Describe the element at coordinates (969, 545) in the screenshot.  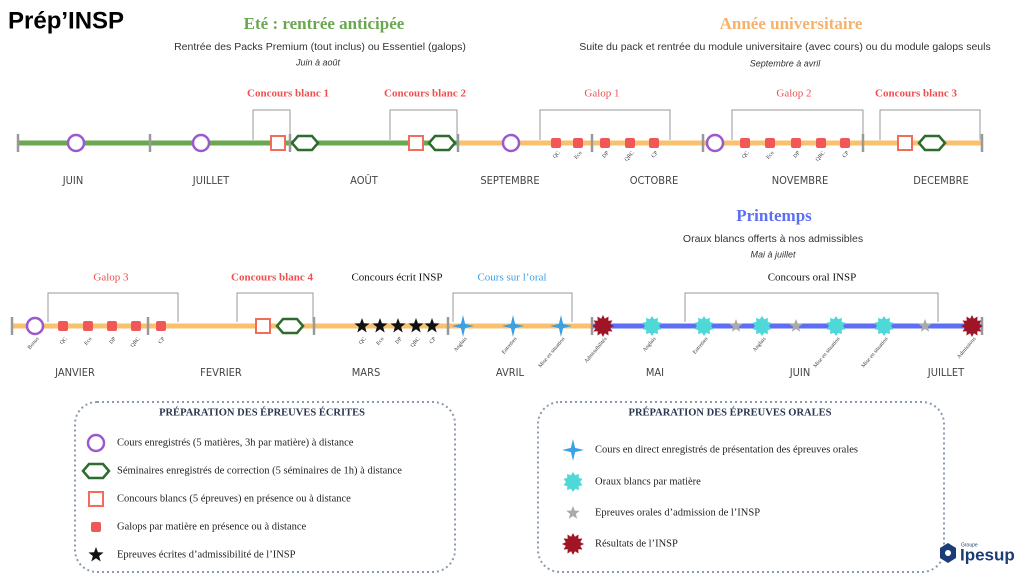
I see `logo-group: Groupe` at that location.